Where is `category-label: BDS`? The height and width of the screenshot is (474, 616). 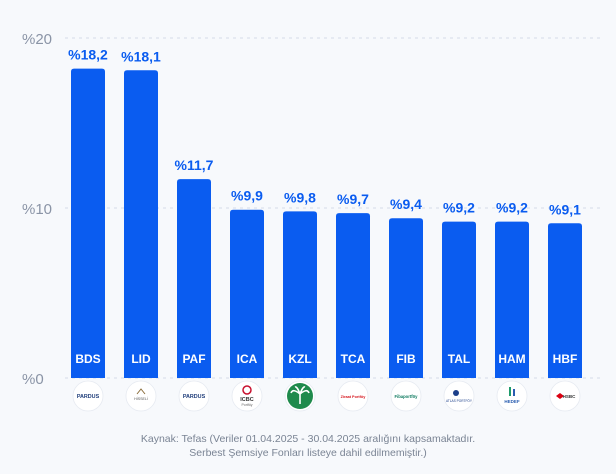 category-label: BDS is located at coordinates (87, 359).